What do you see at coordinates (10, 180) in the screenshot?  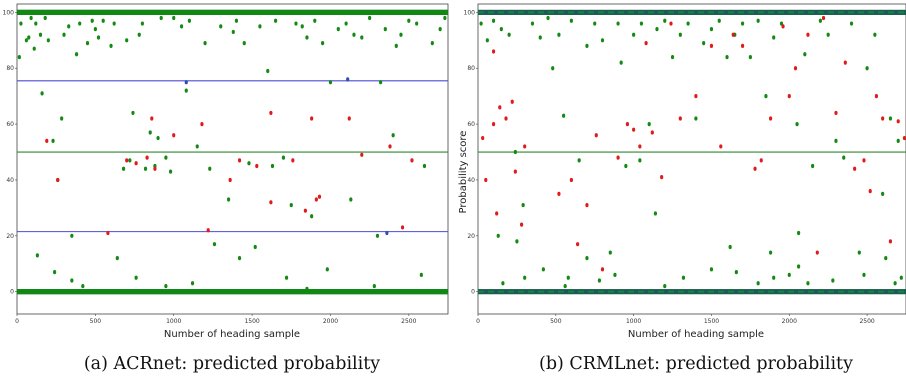 I see `y-tick-label-a: 40` at bounding box center [10, 180].